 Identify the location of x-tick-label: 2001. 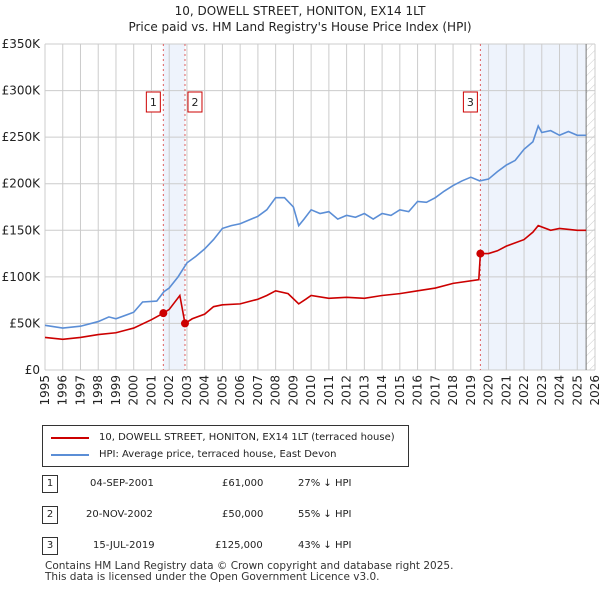
(151, 390).